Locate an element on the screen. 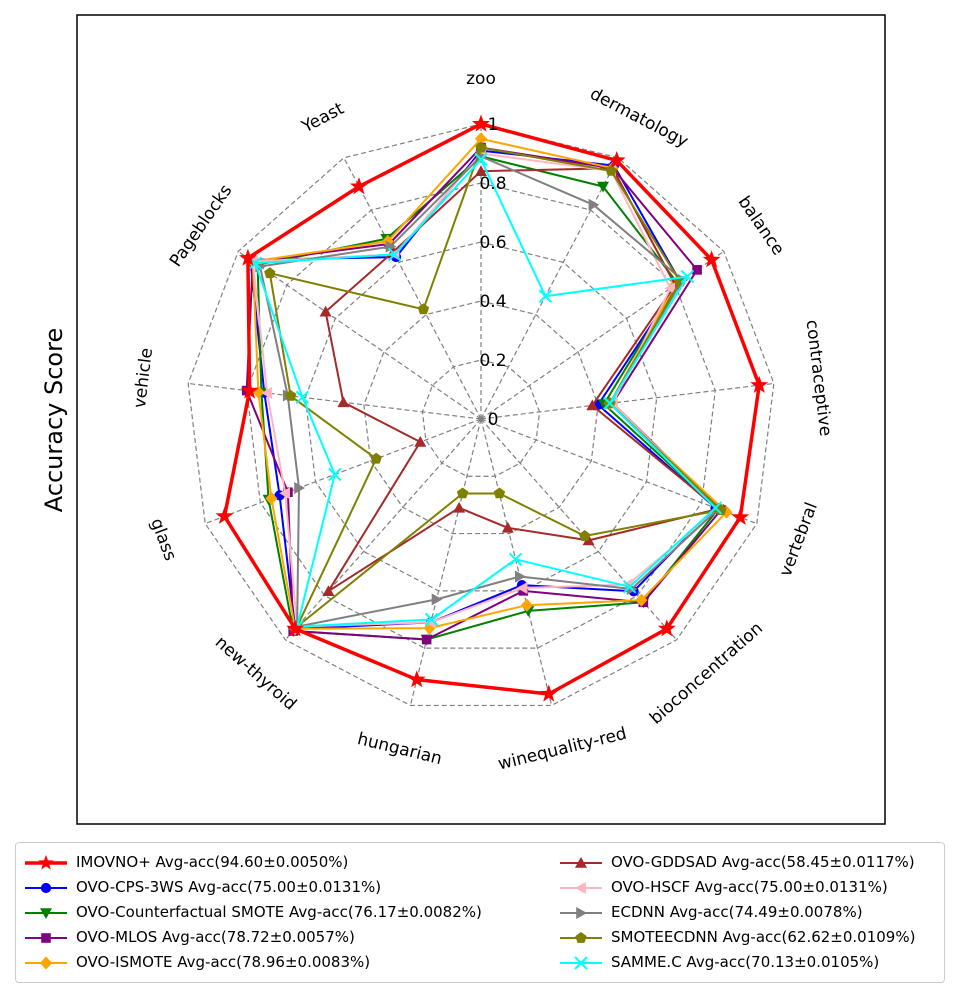 The width and height of the screenshot is (960, 999). axis-label-3: contraceptive is located at coordinates (819, 378).